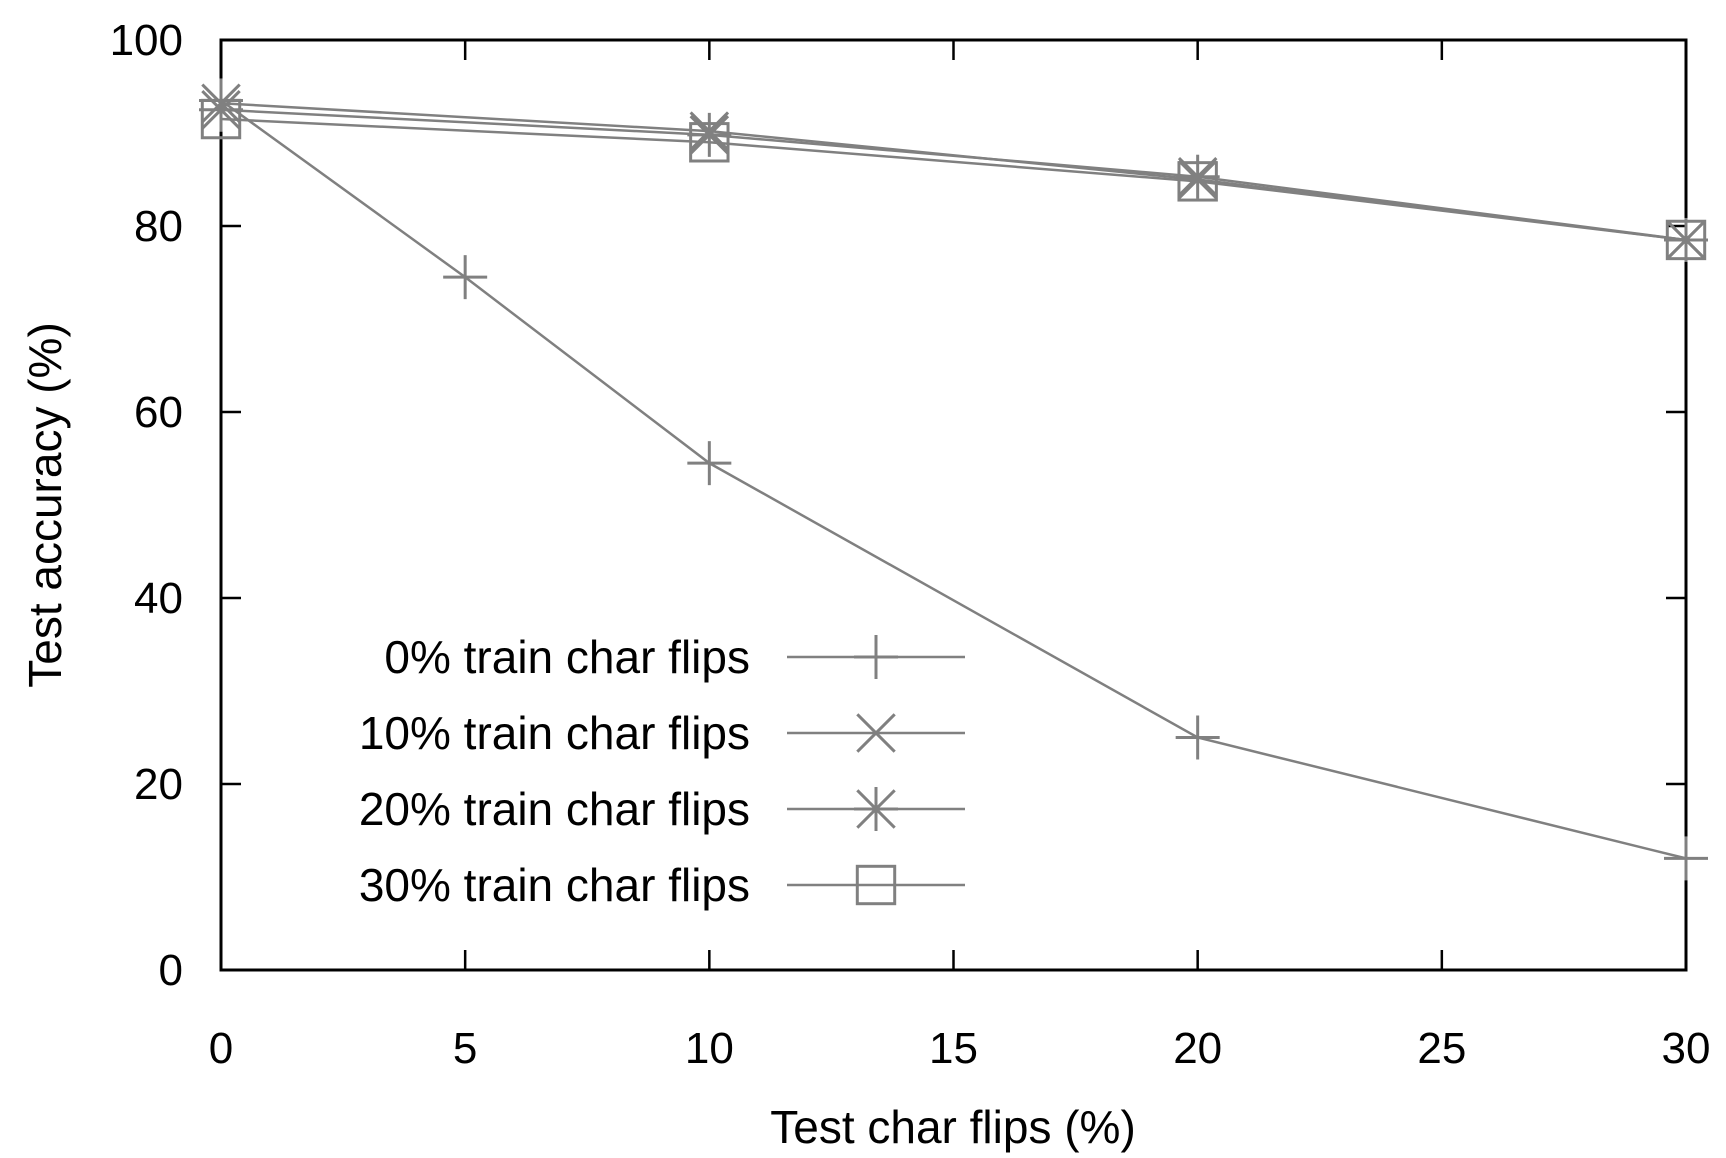  I want to click on x-tick-label: 5, so click(465, 1048).